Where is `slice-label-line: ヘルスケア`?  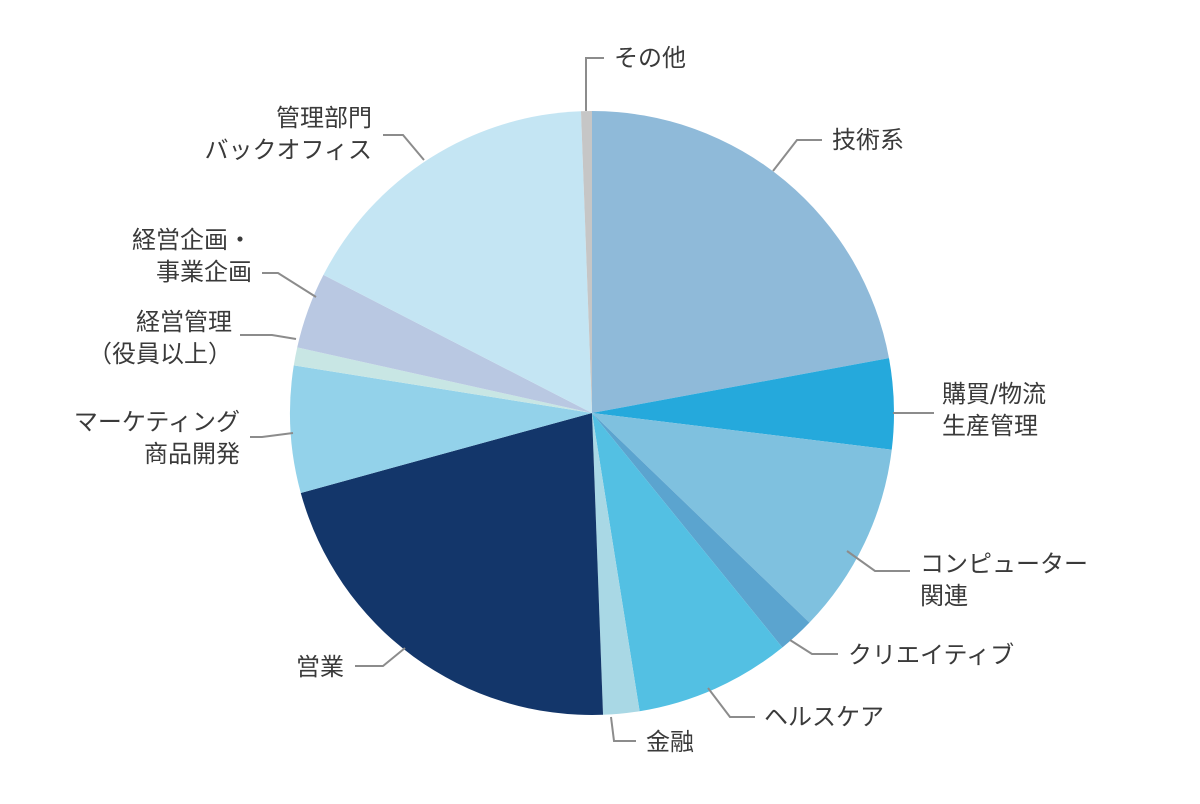
slice-label-line: ヘルスケア is located at coordinates (824, 717).